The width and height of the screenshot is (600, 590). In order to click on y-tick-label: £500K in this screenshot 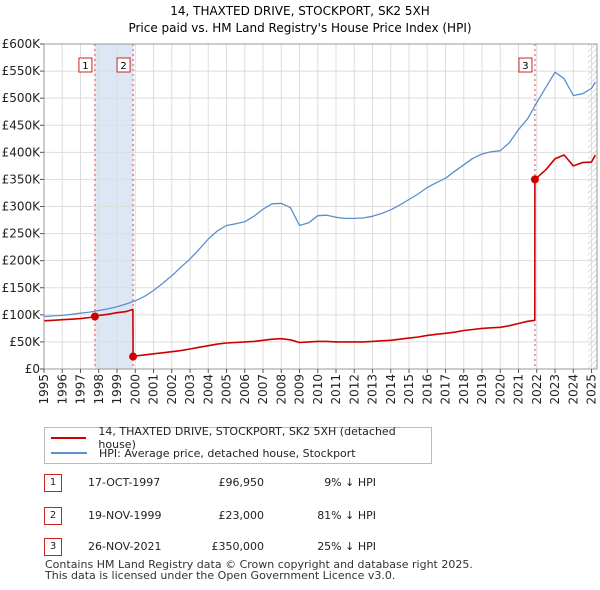, I will do `click(22, 98)`.